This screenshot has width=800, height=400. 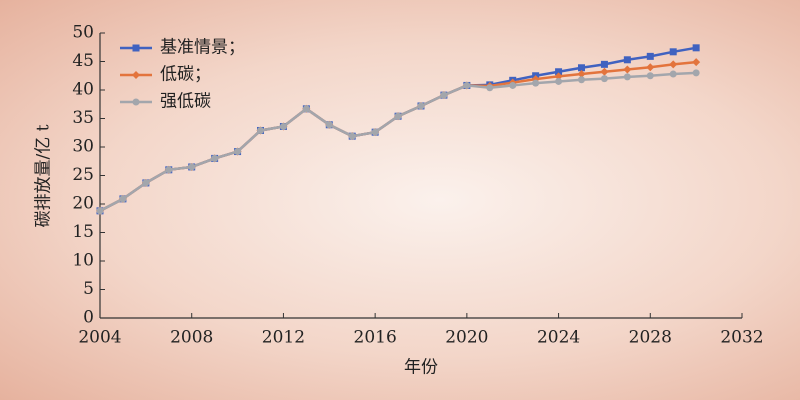 I want to click on legend-label: 基准情景；, so click(x=202, y=48).